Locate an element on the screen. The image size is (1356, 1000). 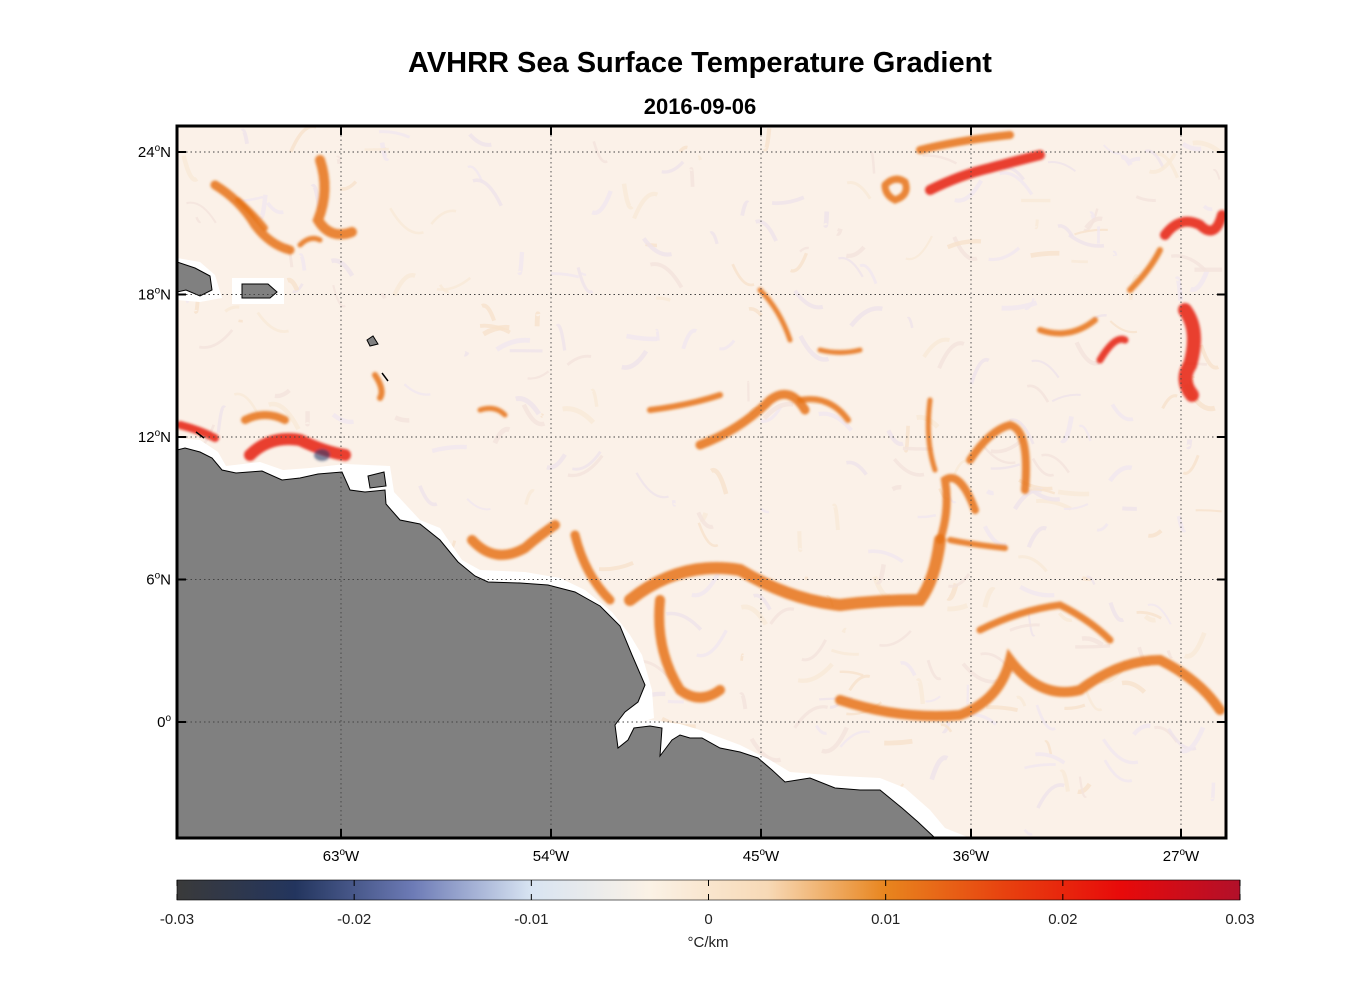
colorbar-tick-label: 0.01 is located at coordinates (885, 919).